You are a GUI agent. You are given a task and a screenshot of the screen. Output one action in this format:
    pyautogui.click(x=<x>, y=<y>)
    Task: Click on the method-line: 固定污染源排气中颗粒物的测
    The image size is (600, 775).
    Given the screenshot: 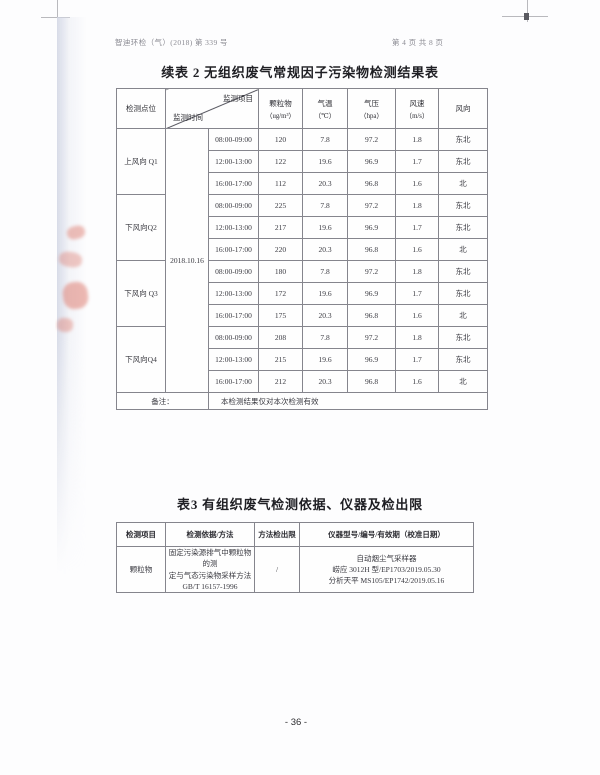 What is the action you would take?
    pyautogui.click(x=210, y=558)
    